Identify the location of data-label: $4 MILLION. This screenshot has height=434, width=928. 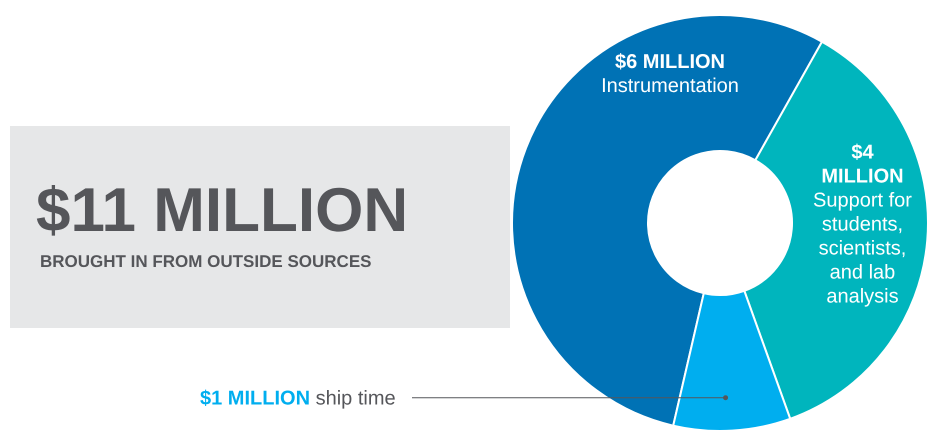
(862, 164).